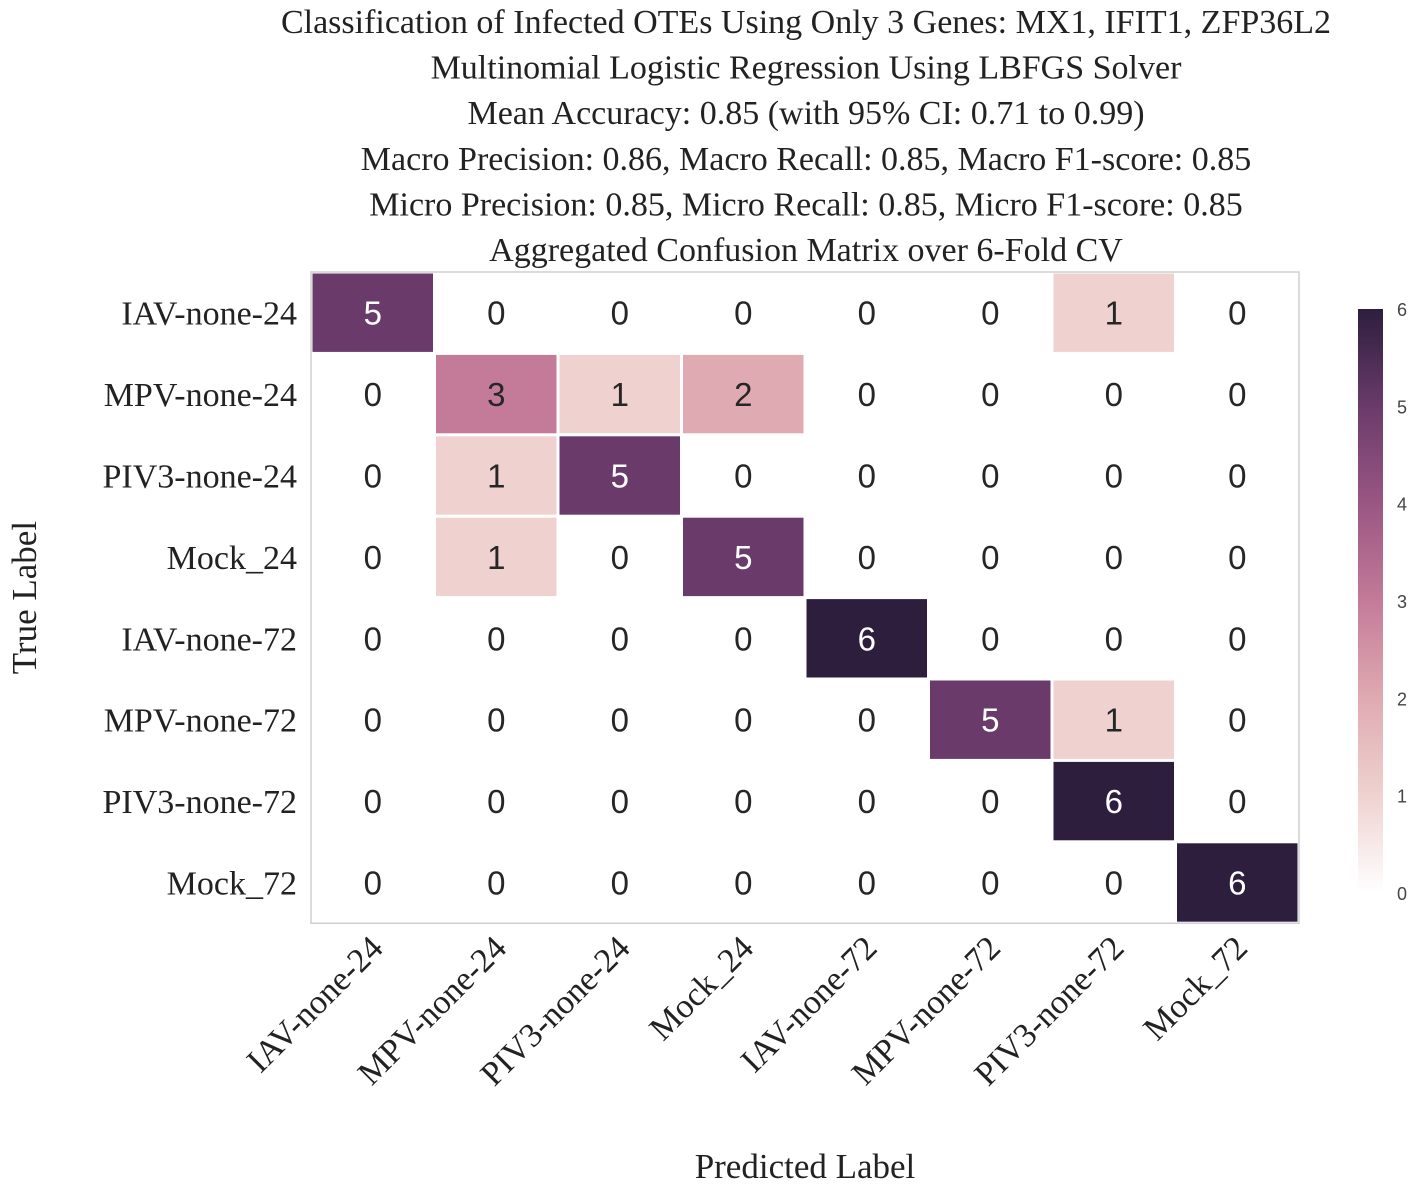  Describe the element at coordinates (24, 598) in the screenshot. I see `y-axis-title: True Label` at that location.